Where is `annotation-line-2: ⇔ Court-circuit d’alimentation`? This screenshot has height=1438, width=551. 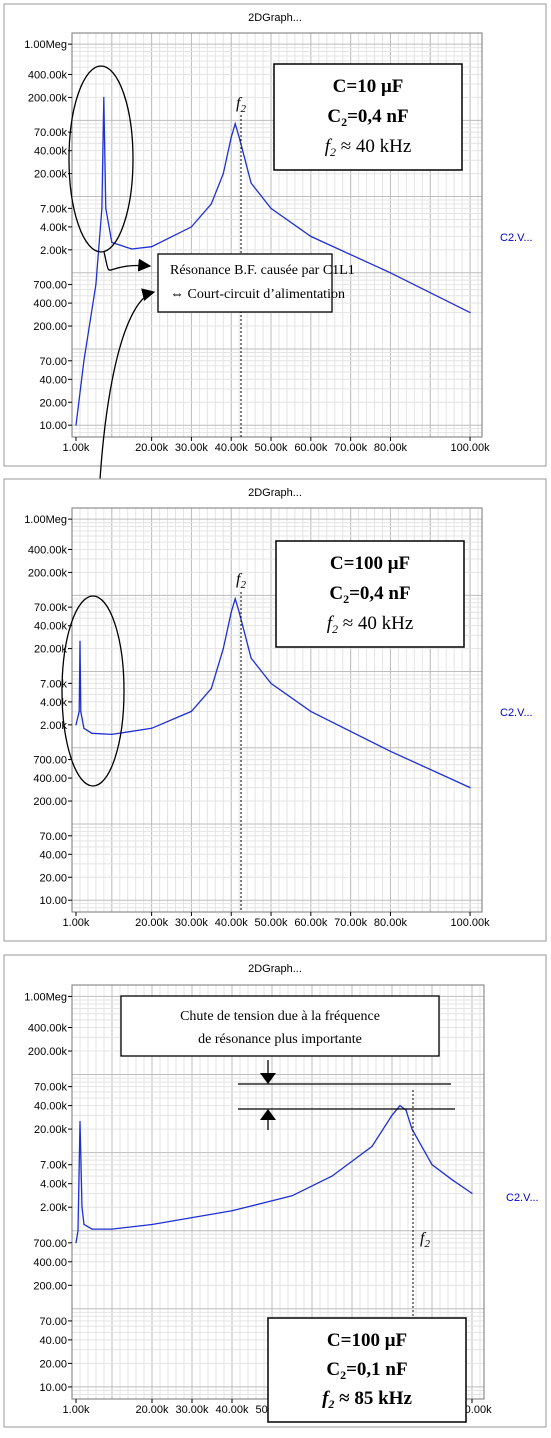
annotation-line-2: ⇔ Court-circuit d’alimentation is located at coordinates (257, 294).